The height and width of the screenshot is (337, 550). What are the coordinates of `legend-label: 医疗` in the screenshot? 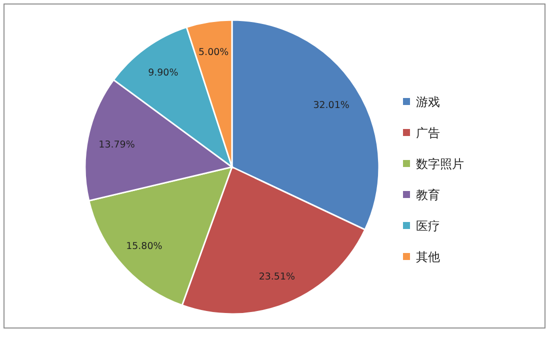 It's located at (428, 226).